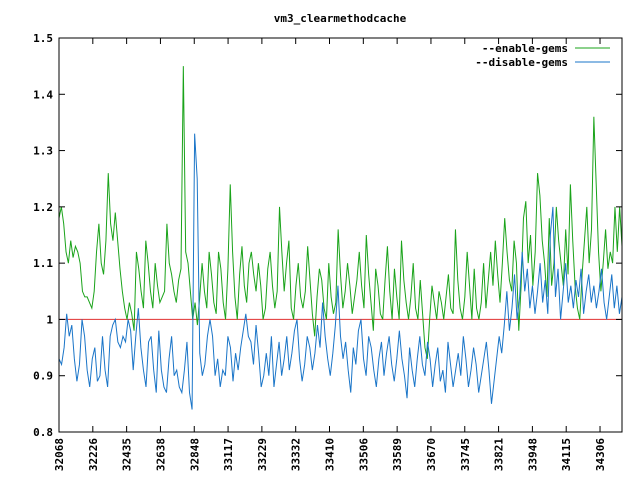 The image size is (640, 480). Describe the element at coordinates (521, 62) in the screenshot. I see `legend-label-1: --disable-gems` at that location.